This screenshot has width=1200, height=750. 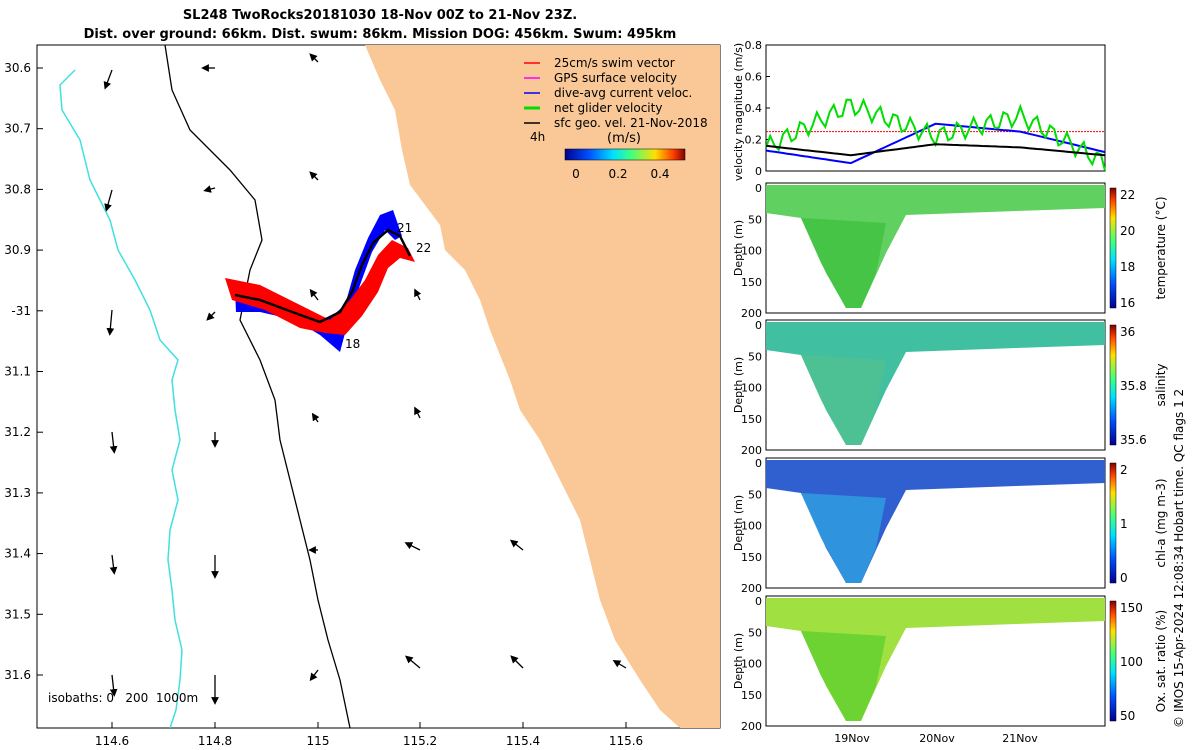 I want to click on day-label-18: 18, so click(x=352, y=344).